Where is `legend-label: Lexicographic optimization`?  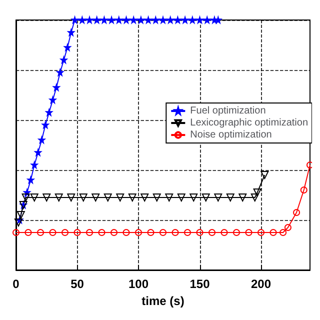 legend-label: Lexicographic optimization is located at coordinates (249, 123).